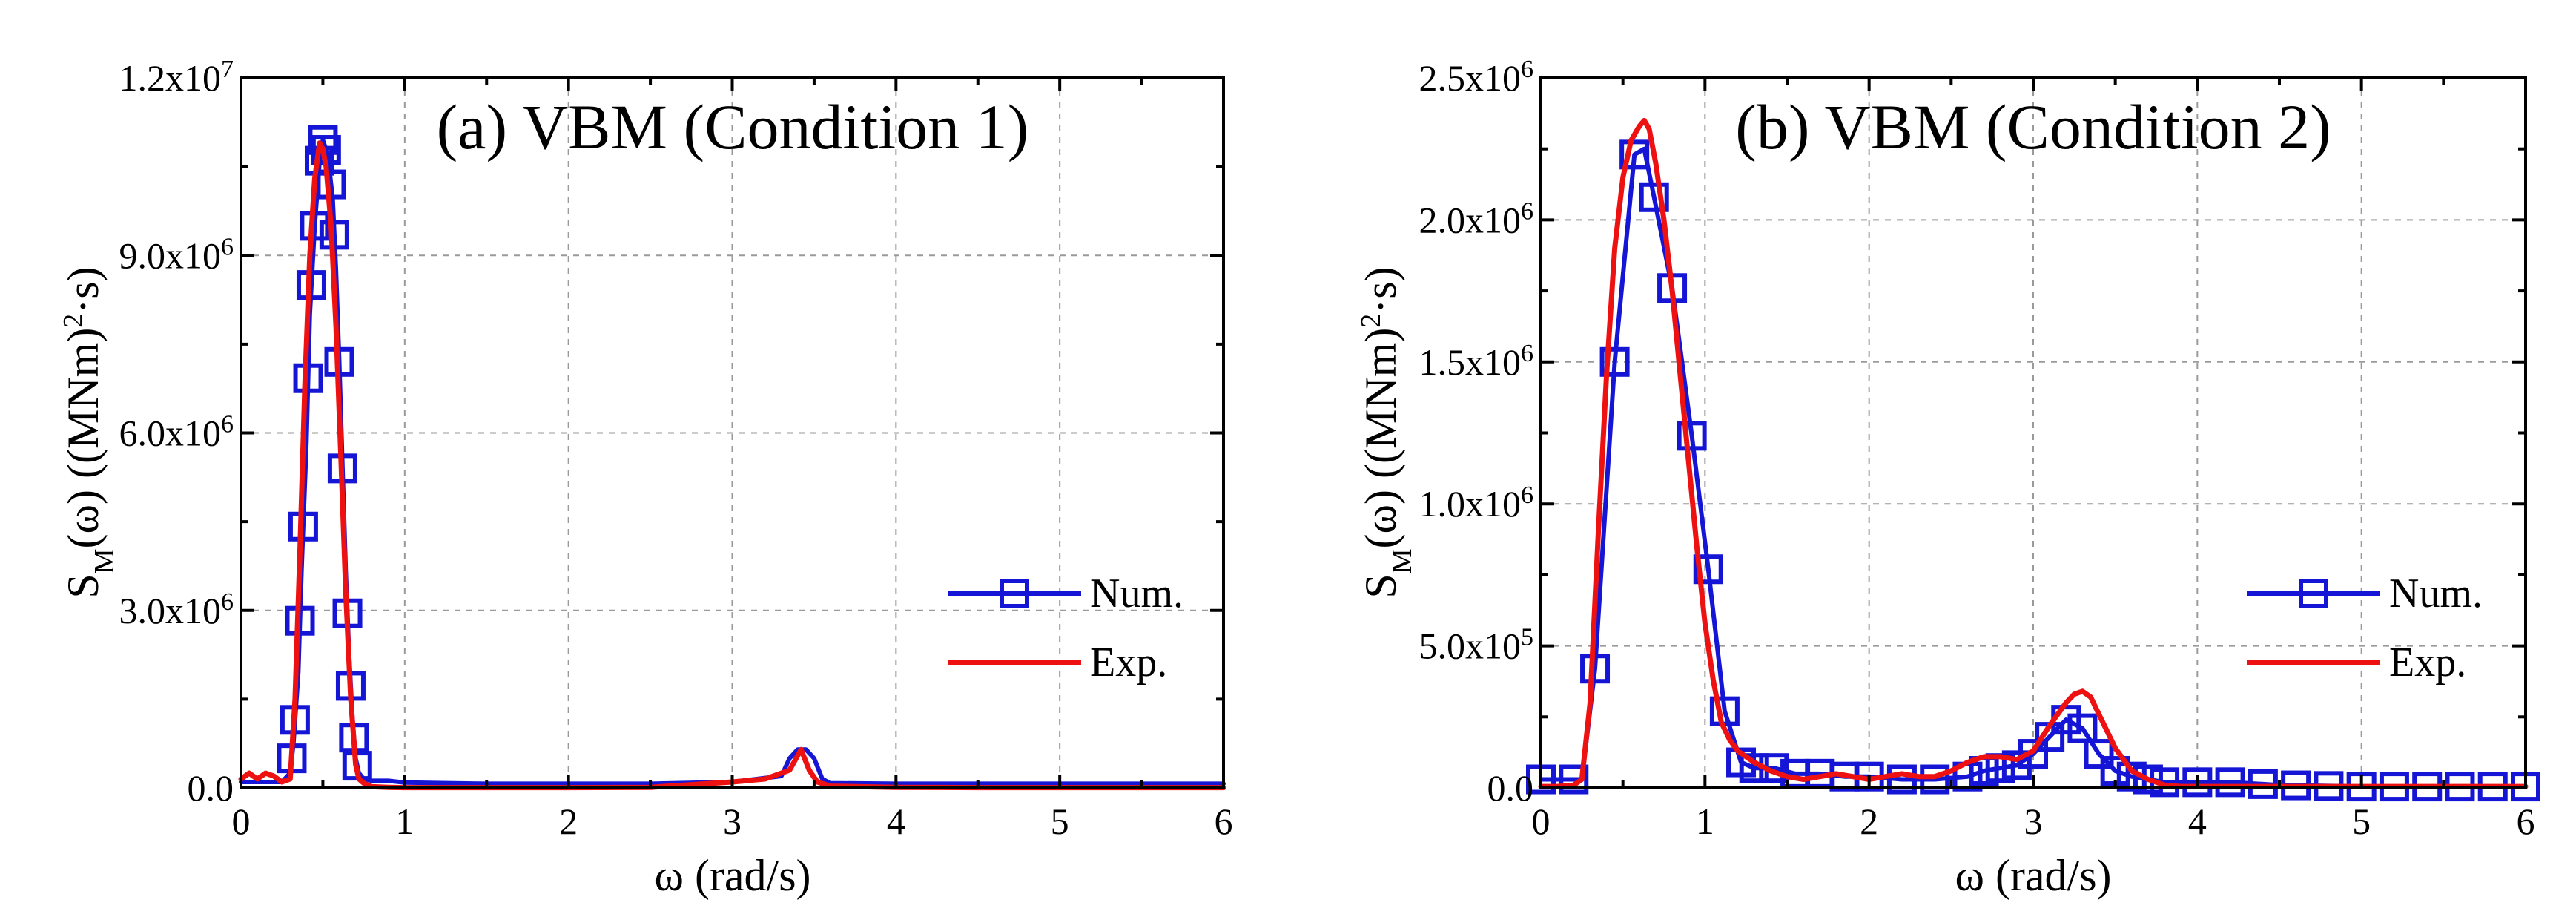 The width and height of the screenshot is (2576, 917). What do you see at coordinates (83, 438) in the screenshot?
I see `y-axis-label-a-mid: (ω) ((MNm)` at bounding box center [83, 438].